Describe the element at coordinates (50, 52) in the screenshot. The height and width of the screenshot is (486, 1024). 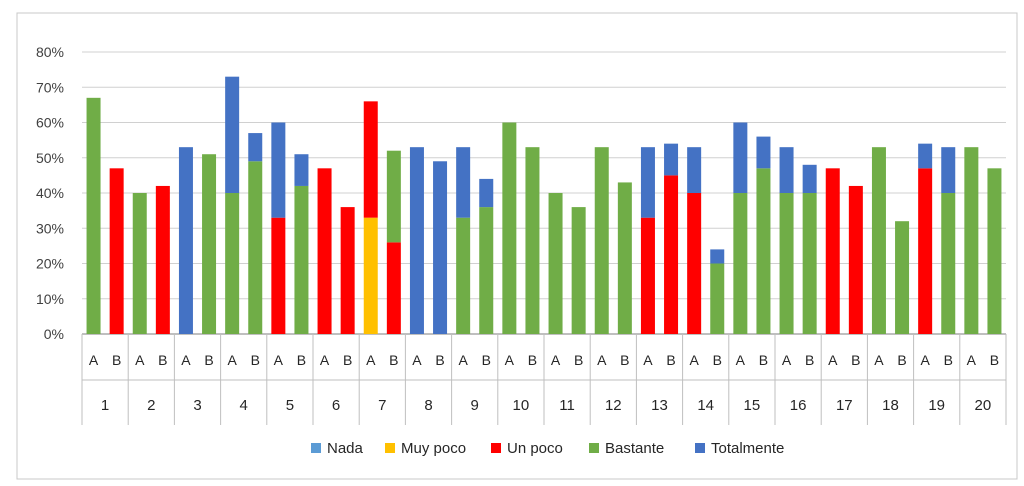
I see `y-tick-label: 80%` at that location.